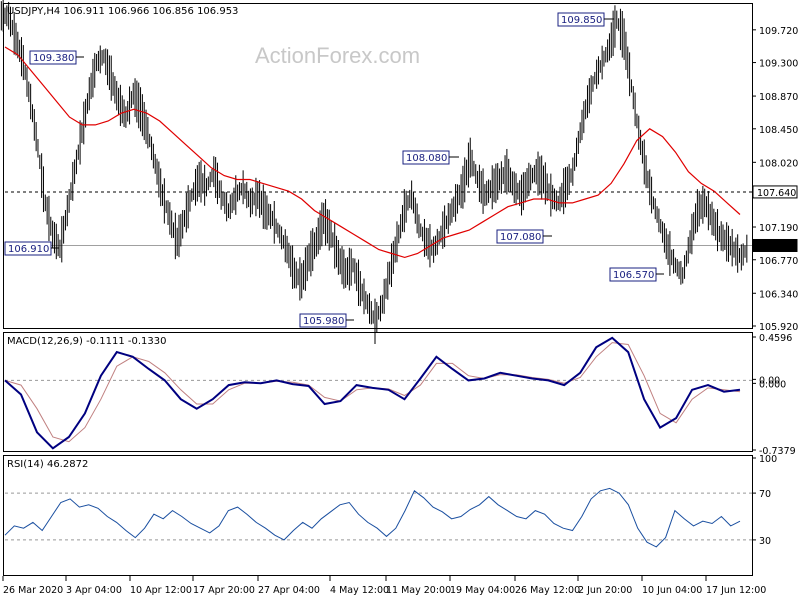 Image resolution: width=800 pixels, height=600 pixels. Describe the element at coordinates (161, 590) in the screenshot. I see `x-tick-label: 10 Apr 12:00` at that location.